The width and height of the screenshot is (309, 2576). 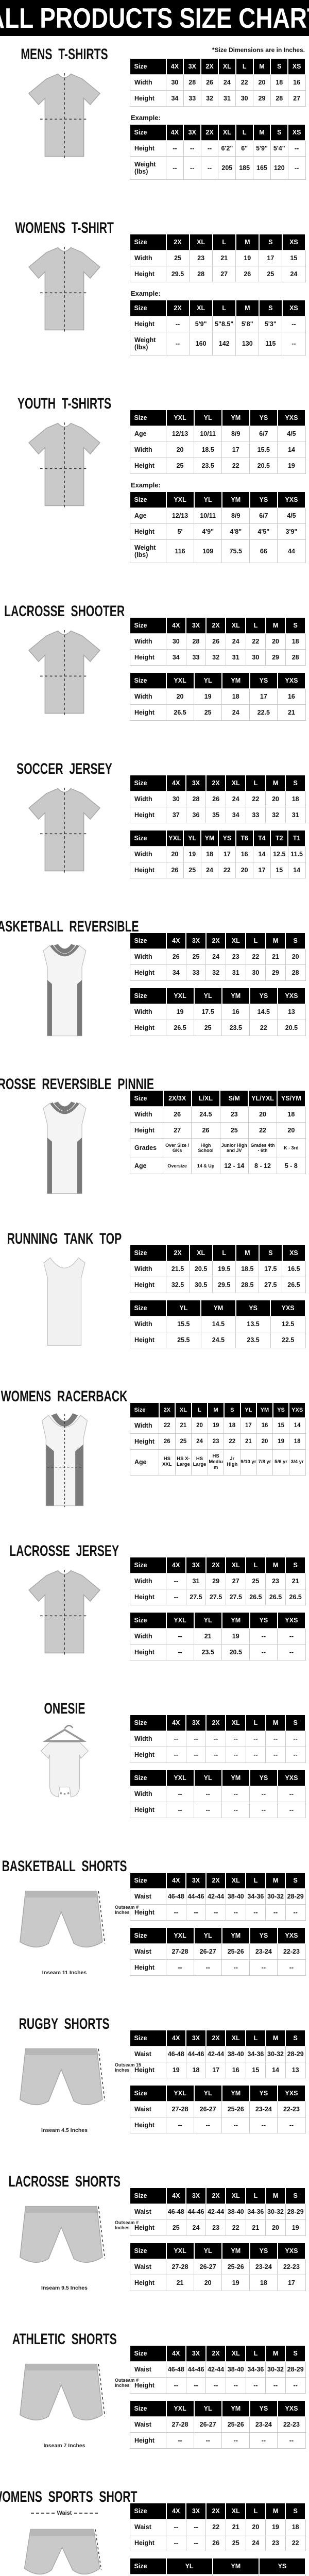 I want to click on size-column-header: T6, so click(x=244, y=838).